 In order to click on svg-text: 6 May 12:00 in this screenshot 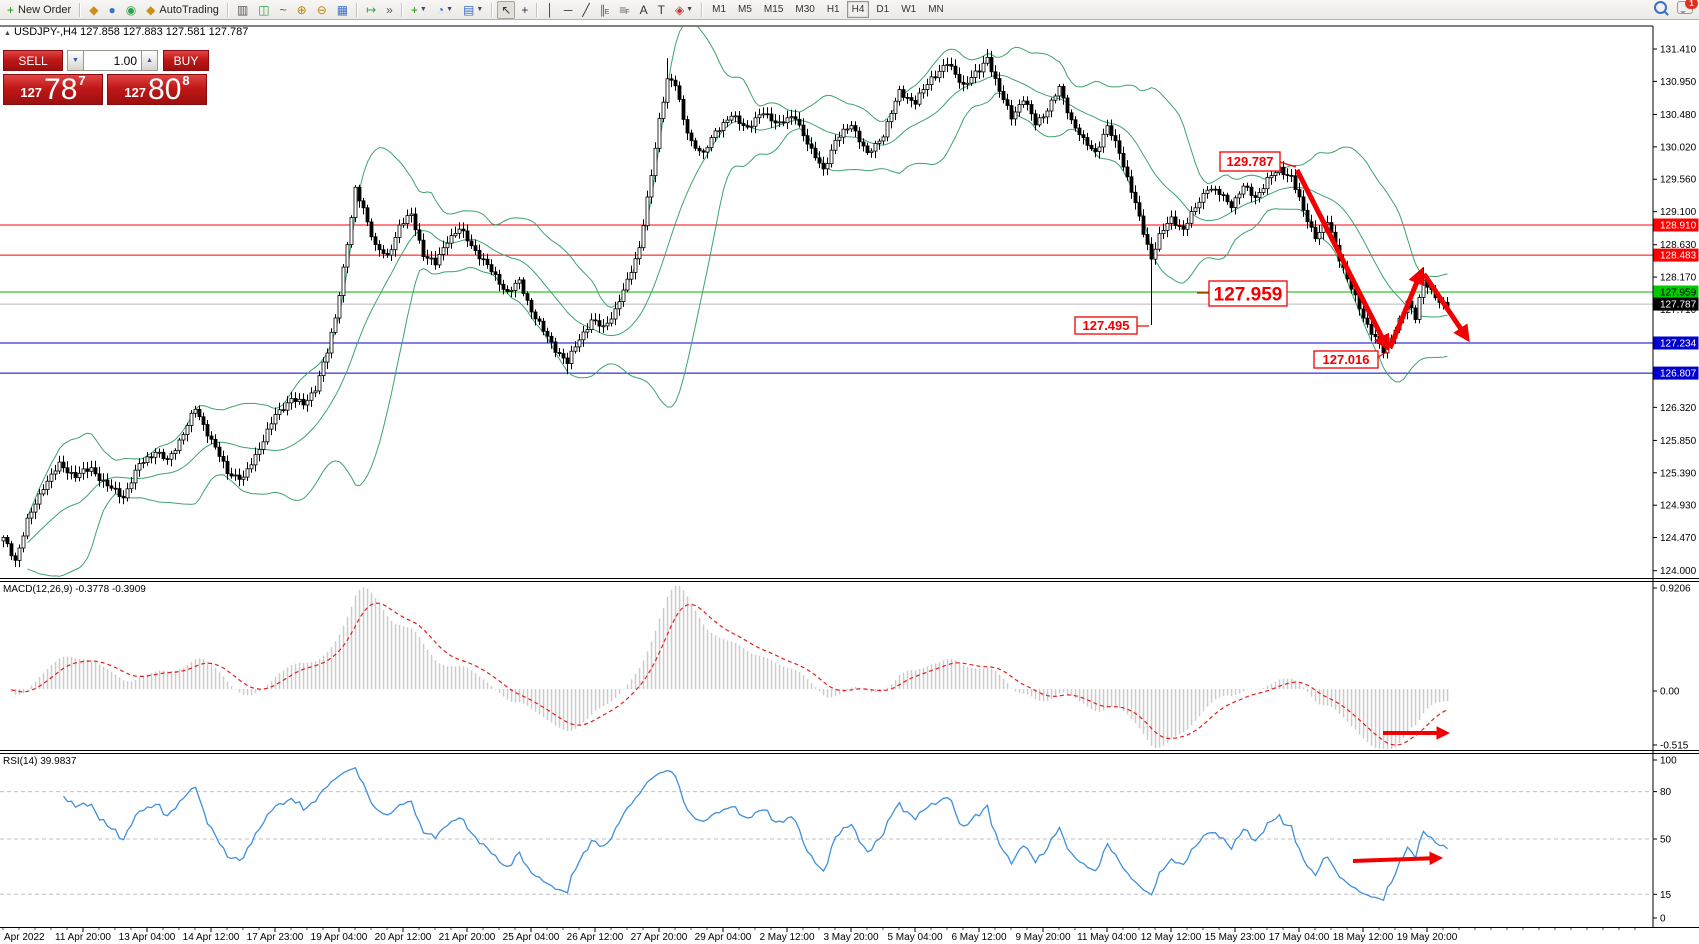, I will do `click(978, 937)`.